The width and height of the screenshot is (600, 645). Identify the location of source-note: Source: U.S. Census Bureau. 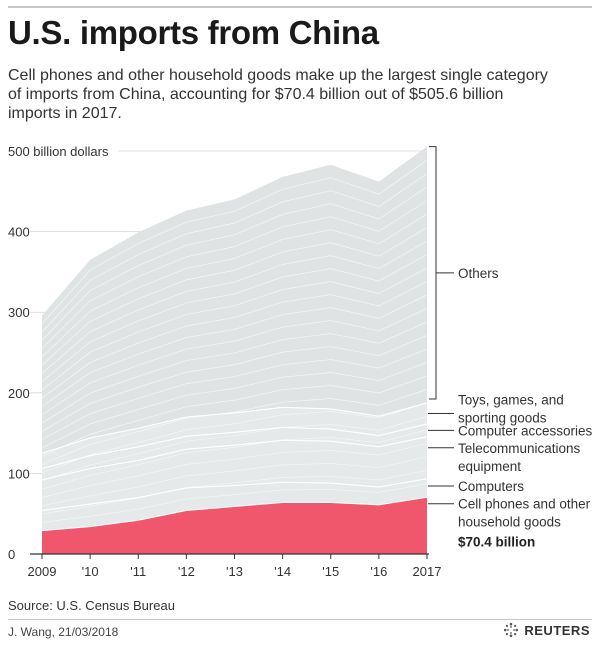
(91, 605).